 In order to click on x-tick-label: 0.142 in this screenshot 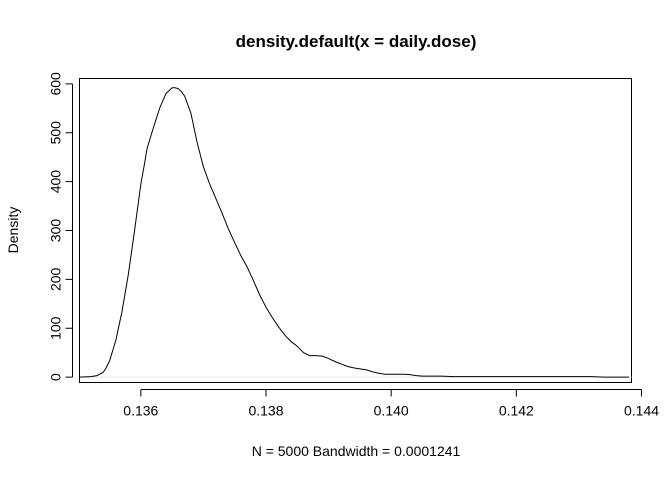, I will do `click(516, 411)`.